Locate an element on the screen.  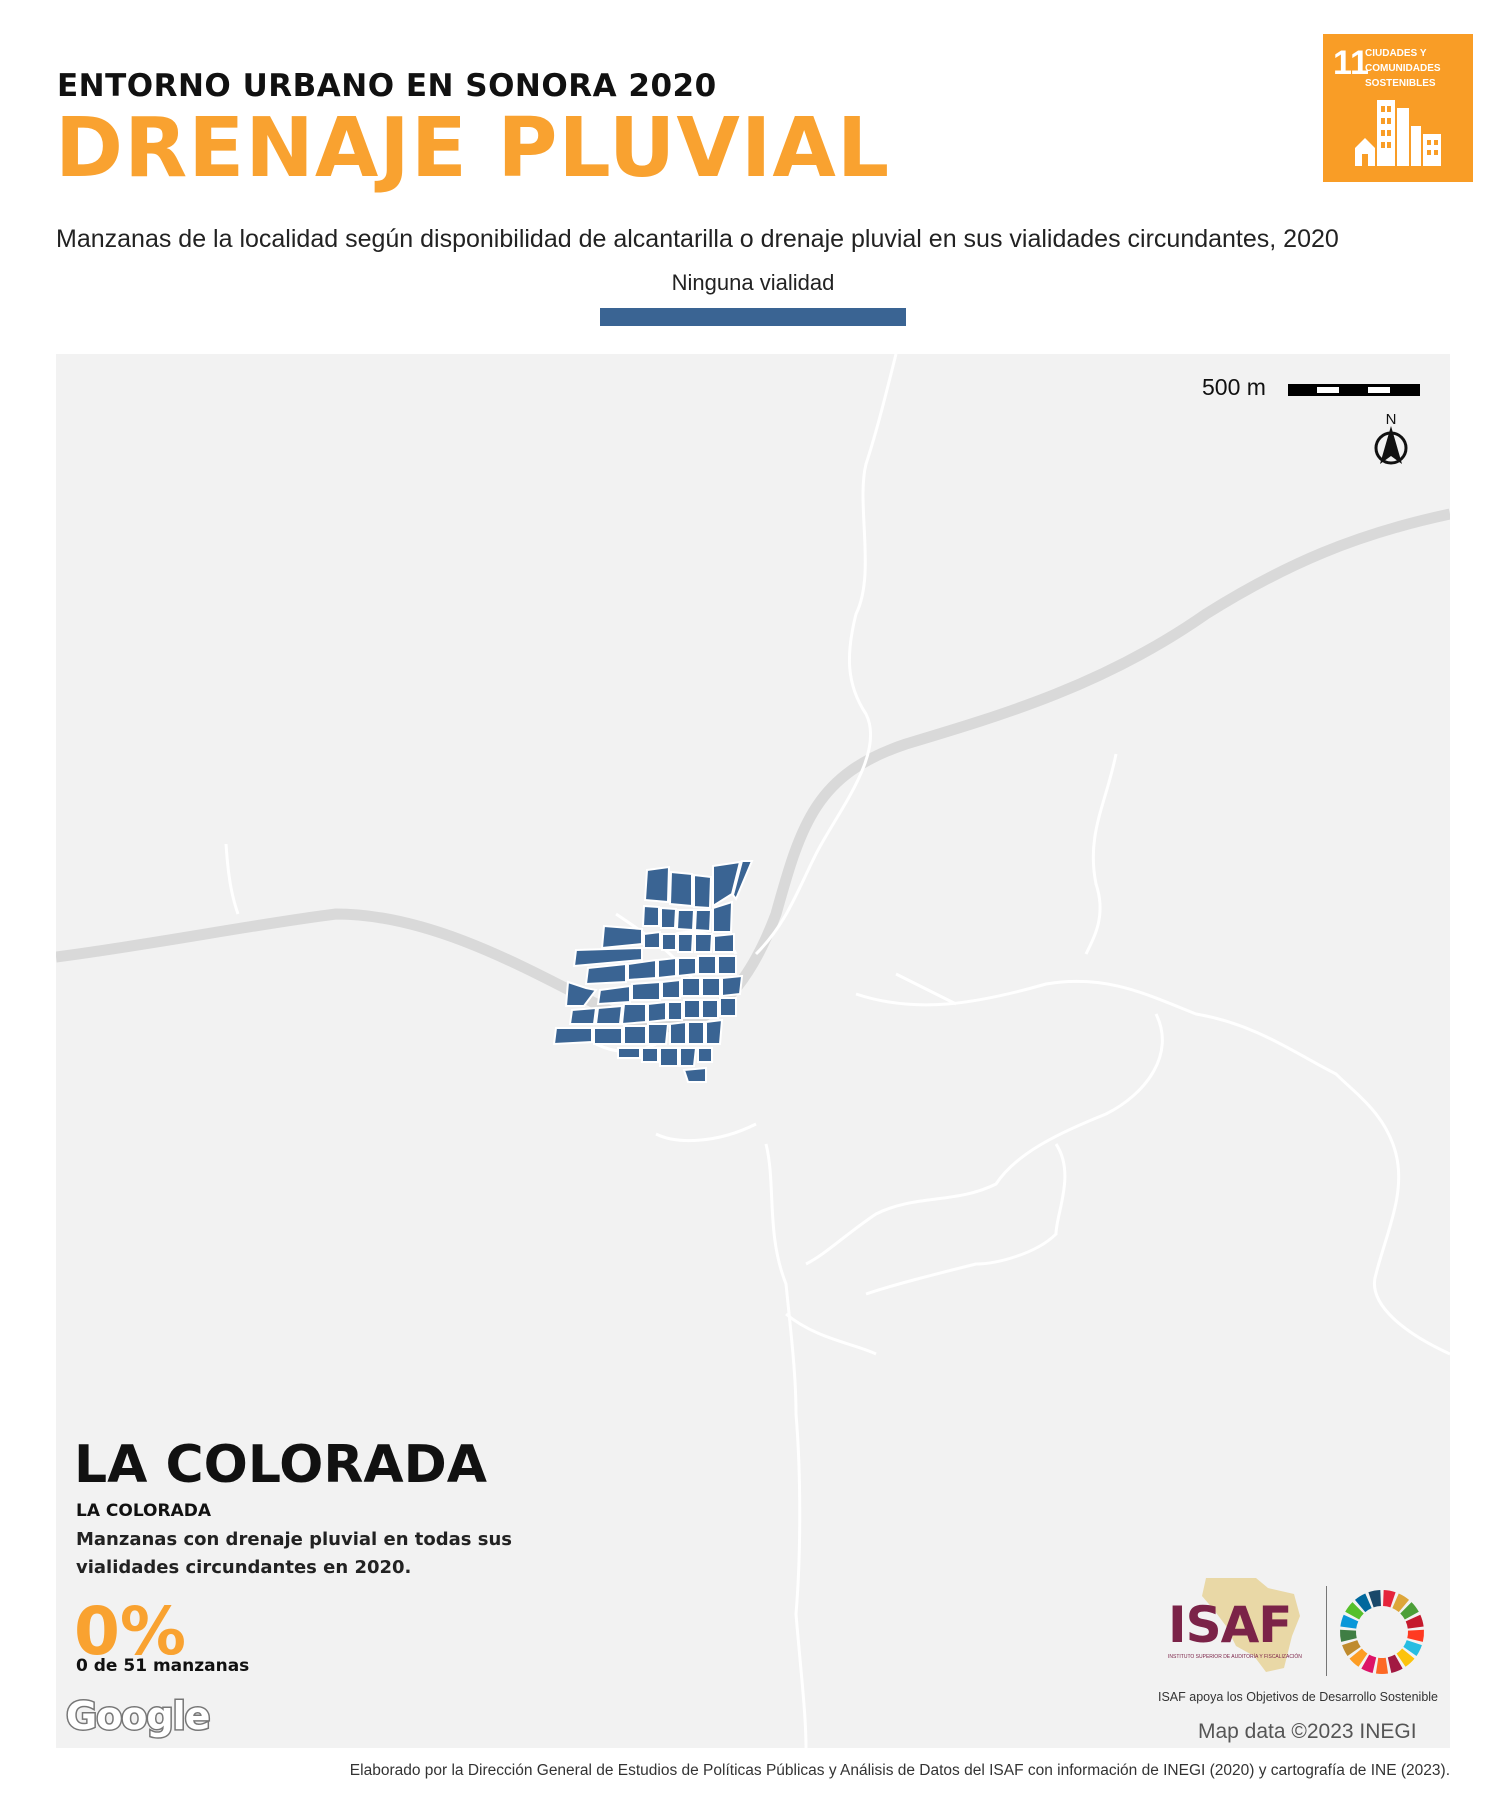
north-arrow-icon: N is located at coordinates (1391, 438).